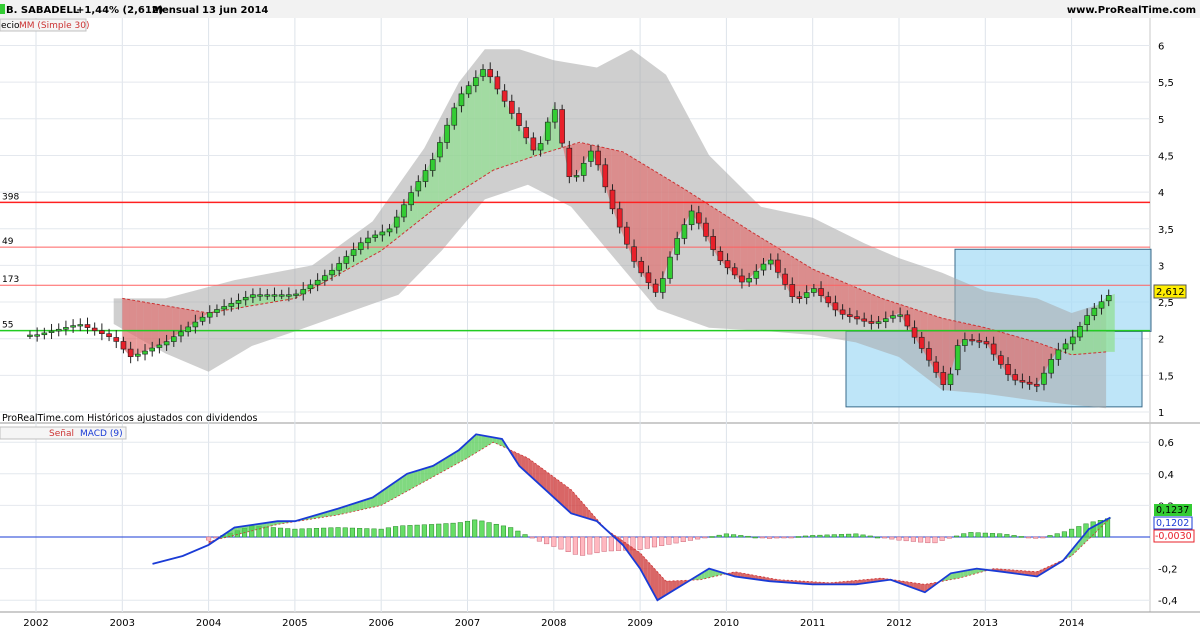  I want to click on macd-tick-label: -0,4, so click(1168, 601).